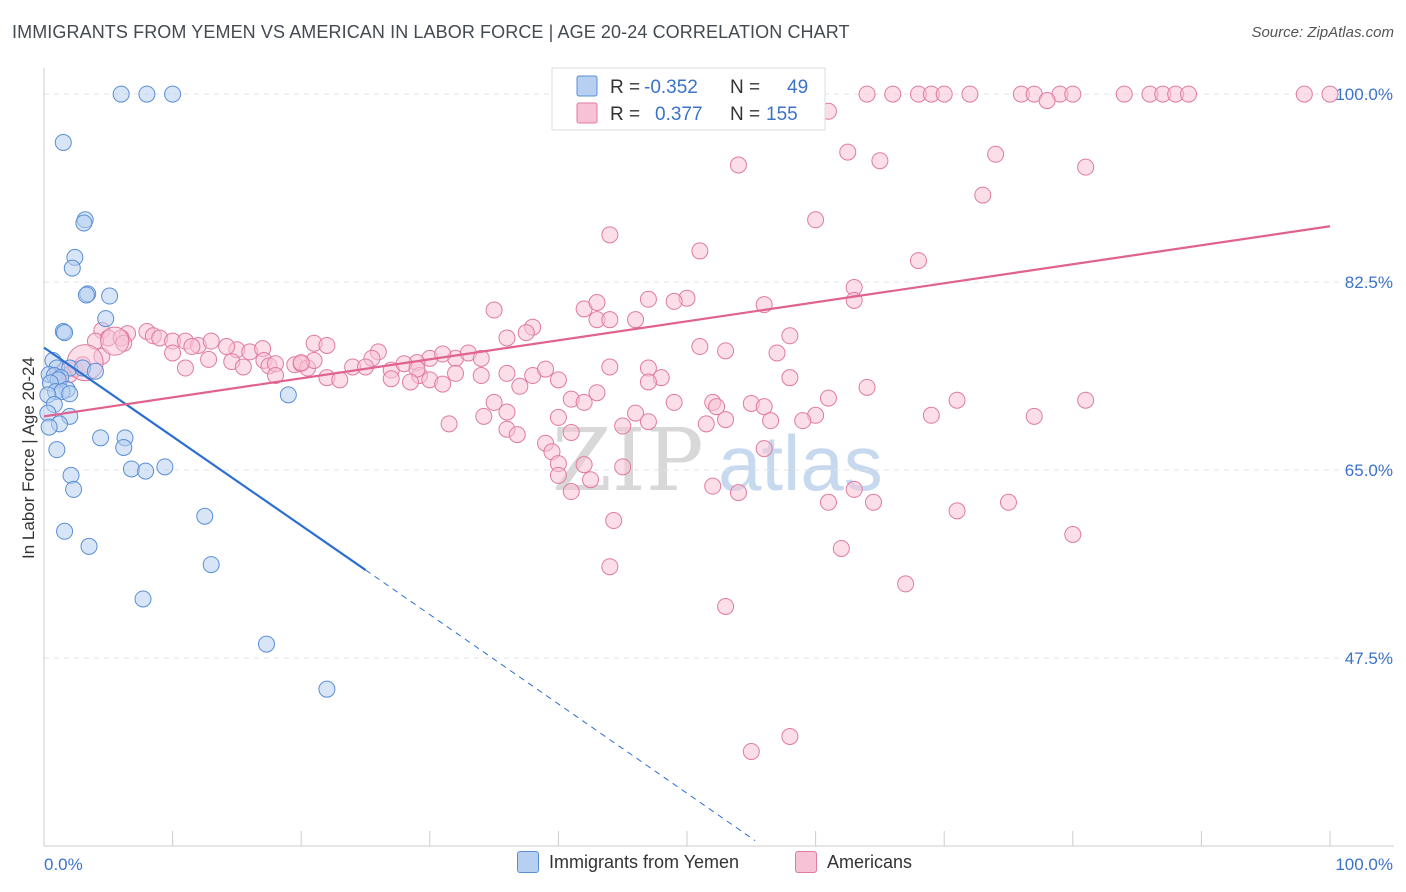 Image resolution: width=1406 pixels, height=892 pixels. I want to click on legend-item-yemen: Immigrants from Yemen, so click(628, 862).